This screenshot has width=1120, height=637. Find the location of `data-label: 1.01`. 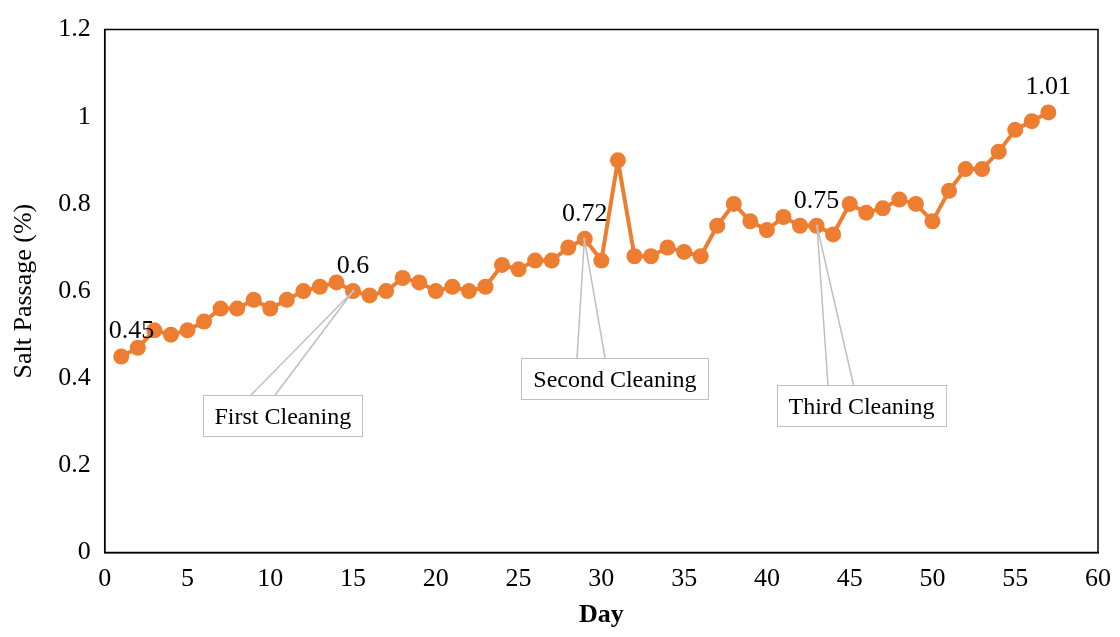

data-label: 1.01 is located at coordinates (1048, 86).